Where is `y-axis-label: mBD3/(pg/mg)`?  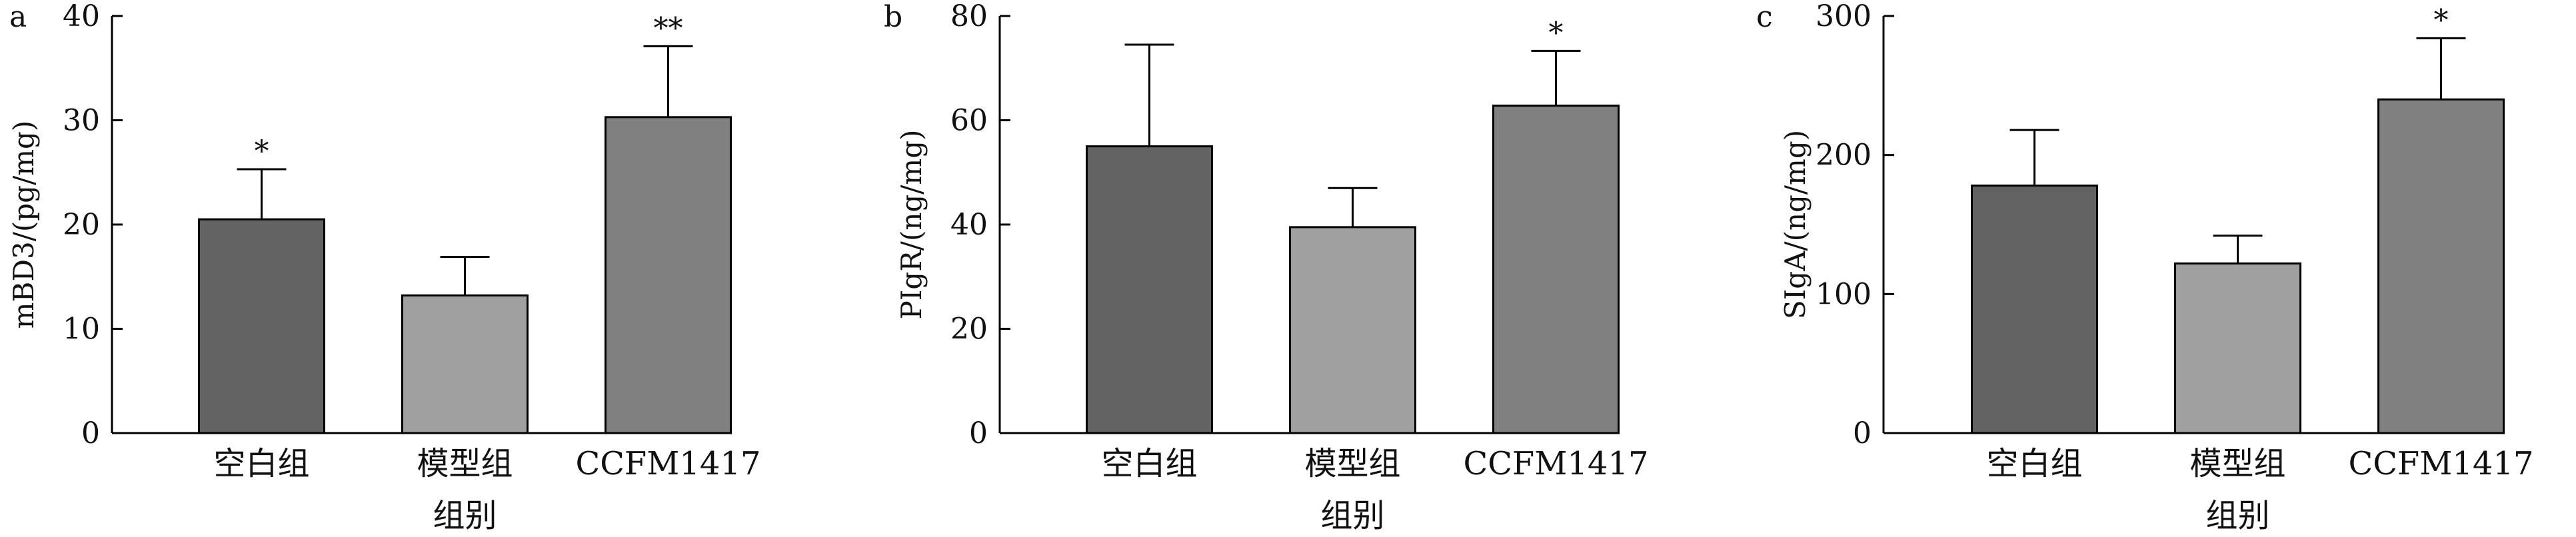 y-axis-label: mBD3/(pg/mg) is located at coordinates (24, 225).